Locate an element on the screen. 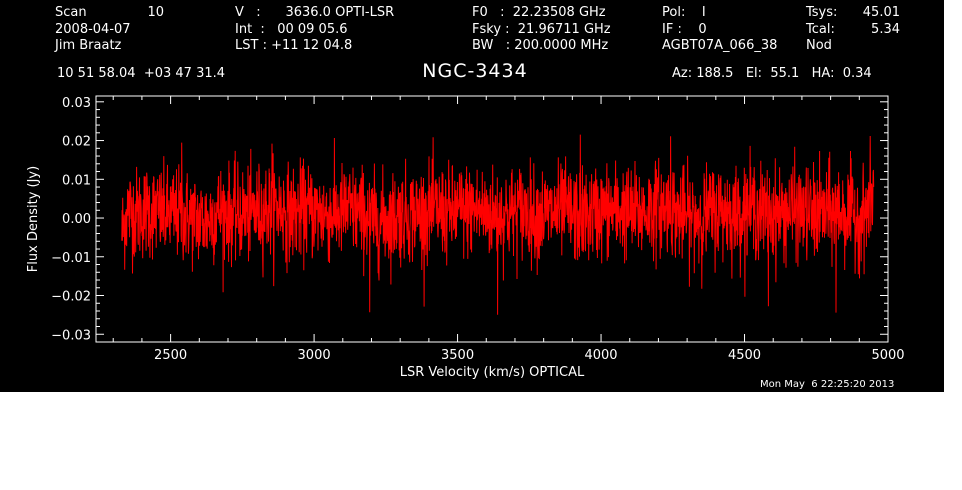 The image size is (962, 490). header-observer: Jim Braatz is located at coordinates (88, 45).